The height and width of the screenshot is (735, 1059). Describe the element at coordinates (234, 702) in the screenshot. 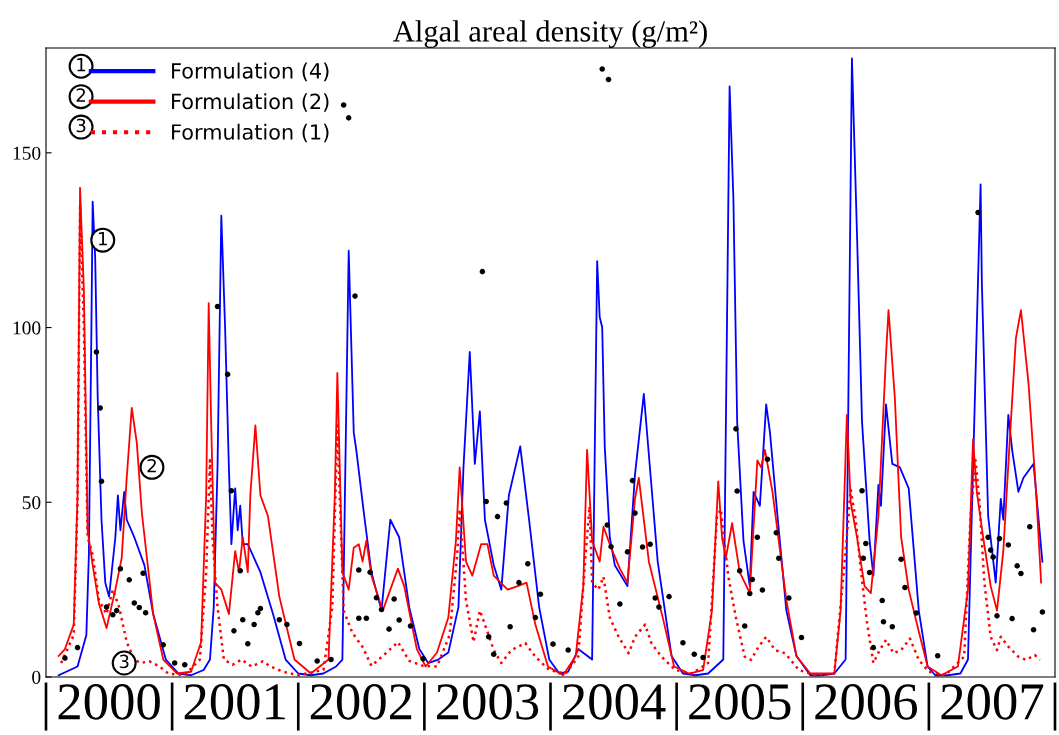

I see `x-tick-label: 2001` at that location.